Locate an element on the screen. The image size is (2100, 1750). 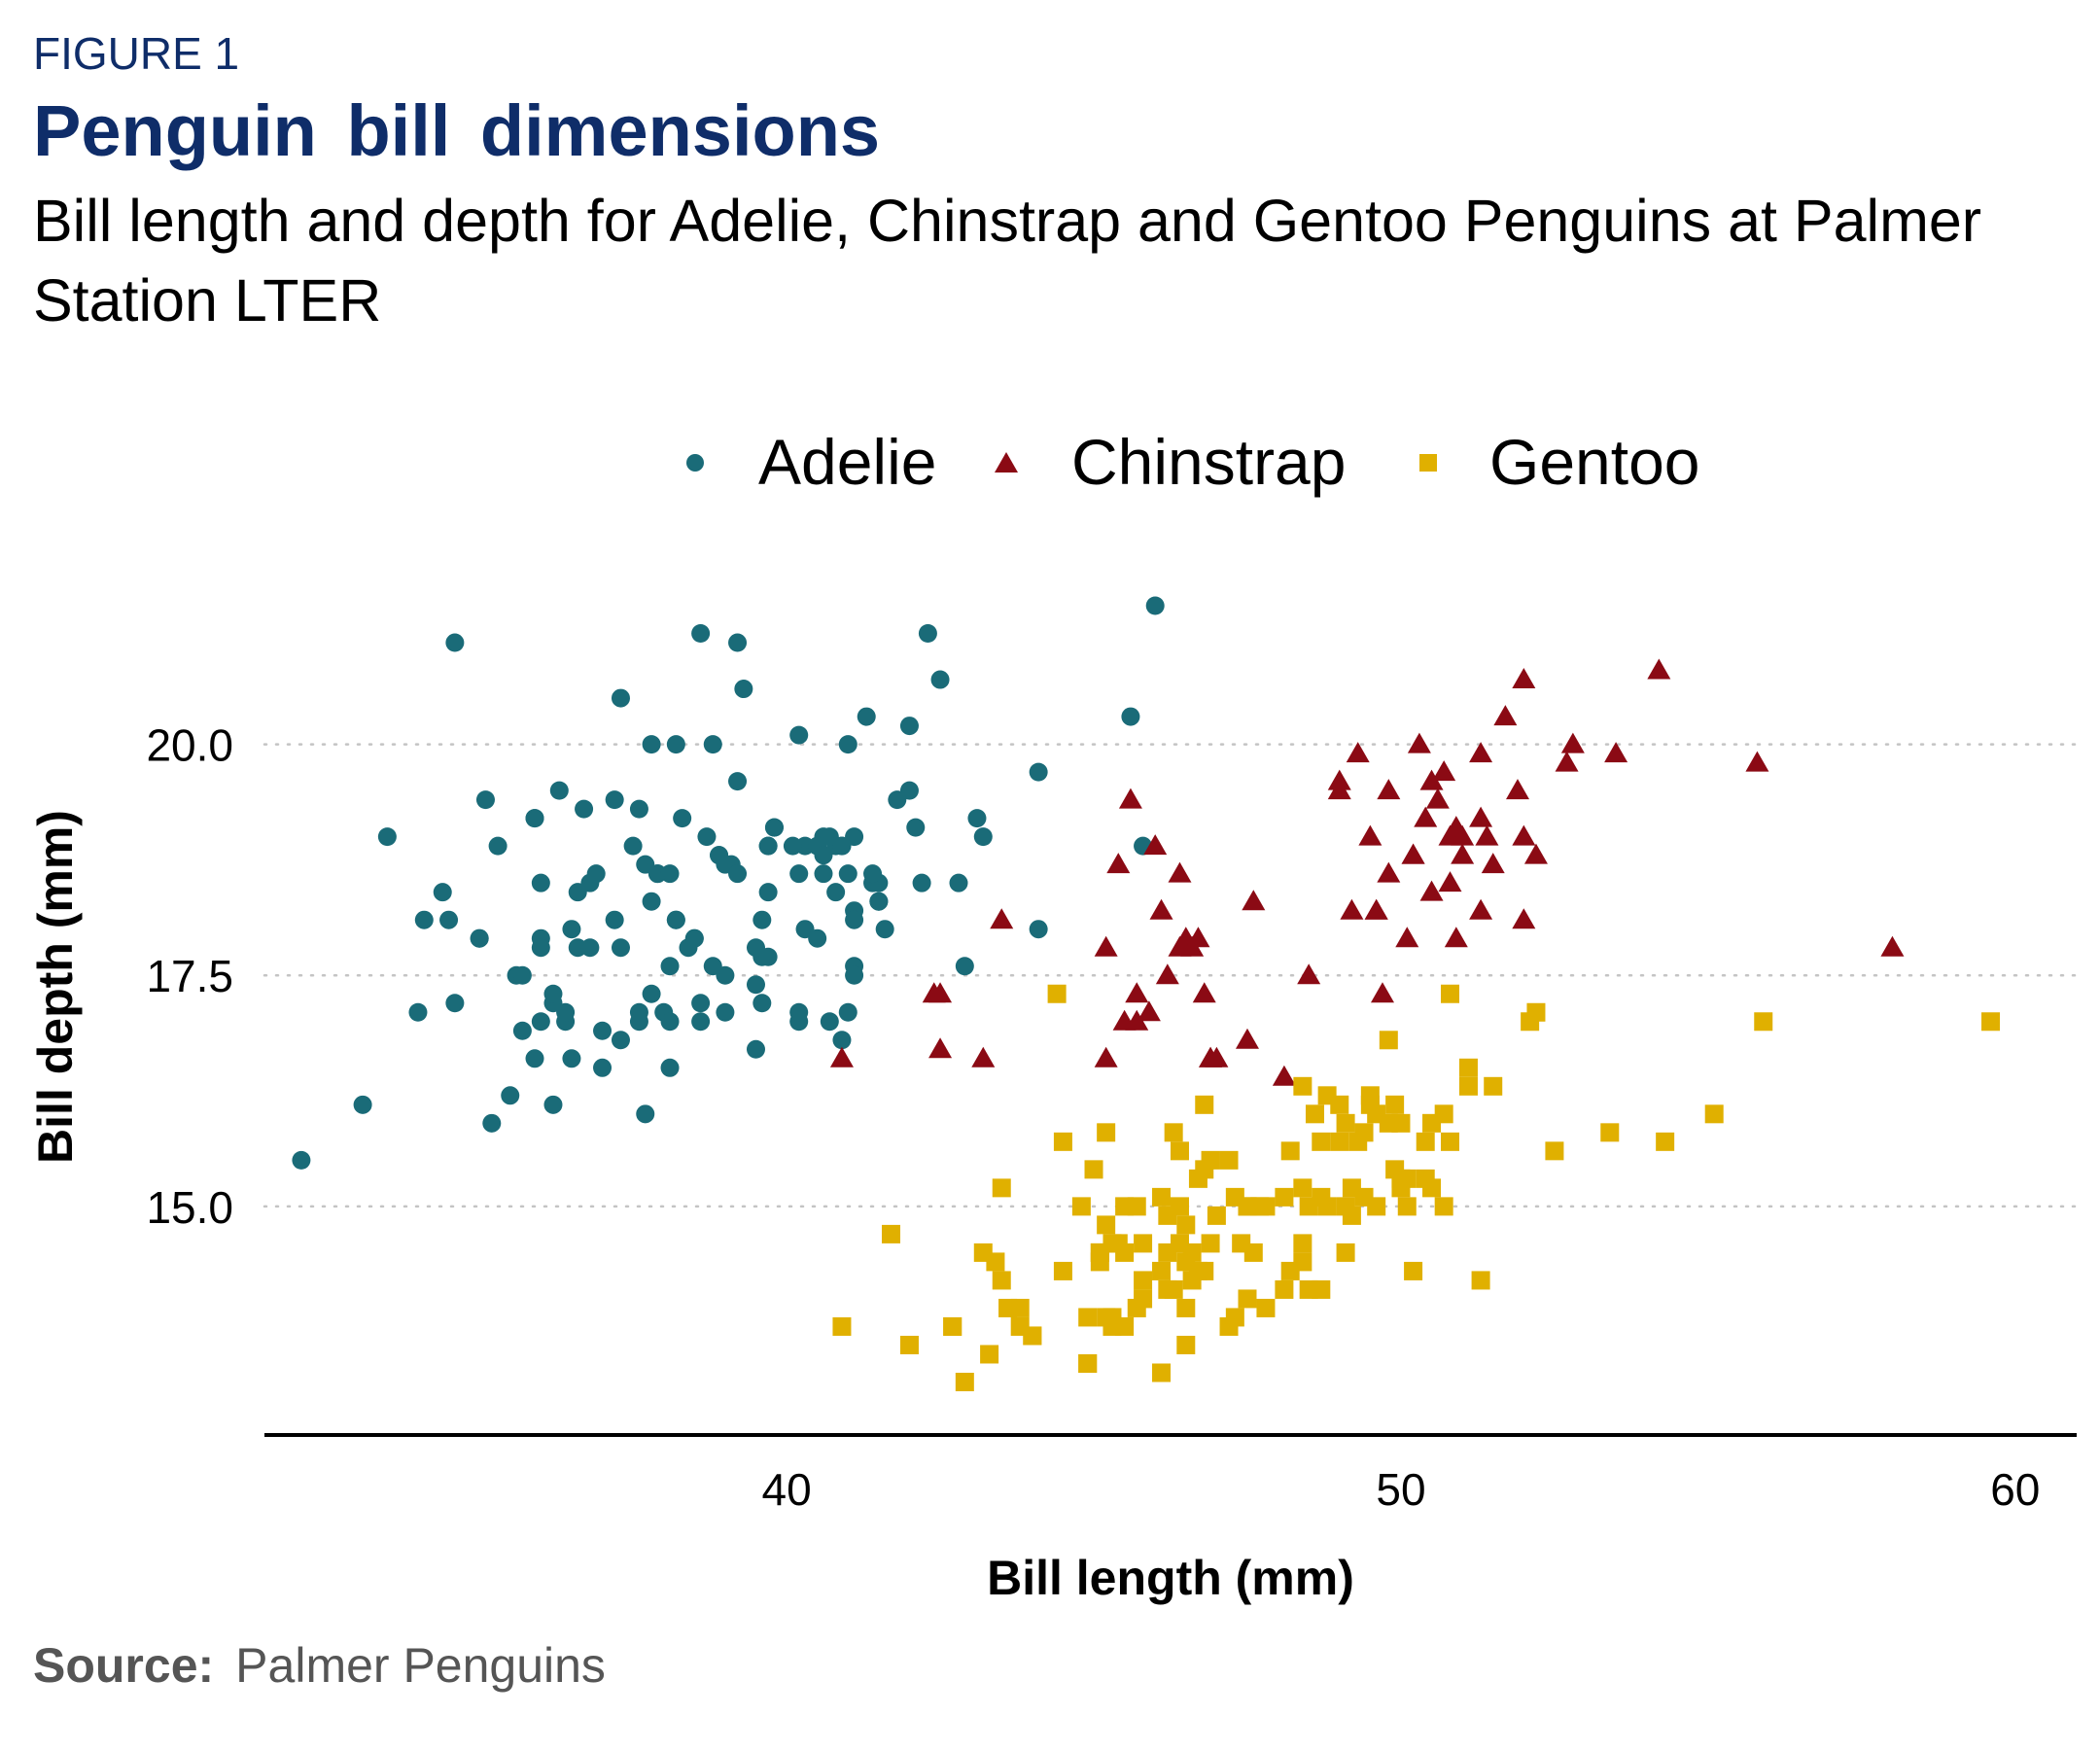
x-axis-label: Bill length (mm) is located at coordinates (1170, 1578).